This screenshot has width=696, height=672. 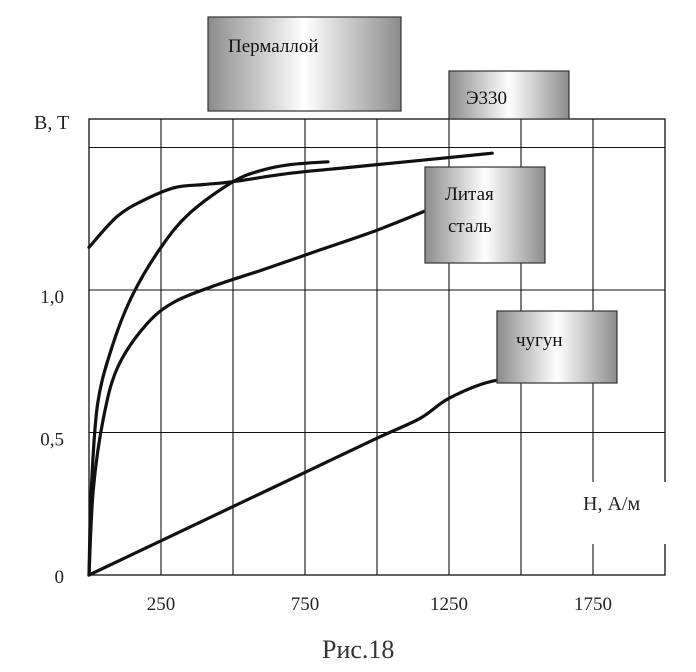 I want to click on label-box-cast-iron: чугун, so click(x=557, y=347).